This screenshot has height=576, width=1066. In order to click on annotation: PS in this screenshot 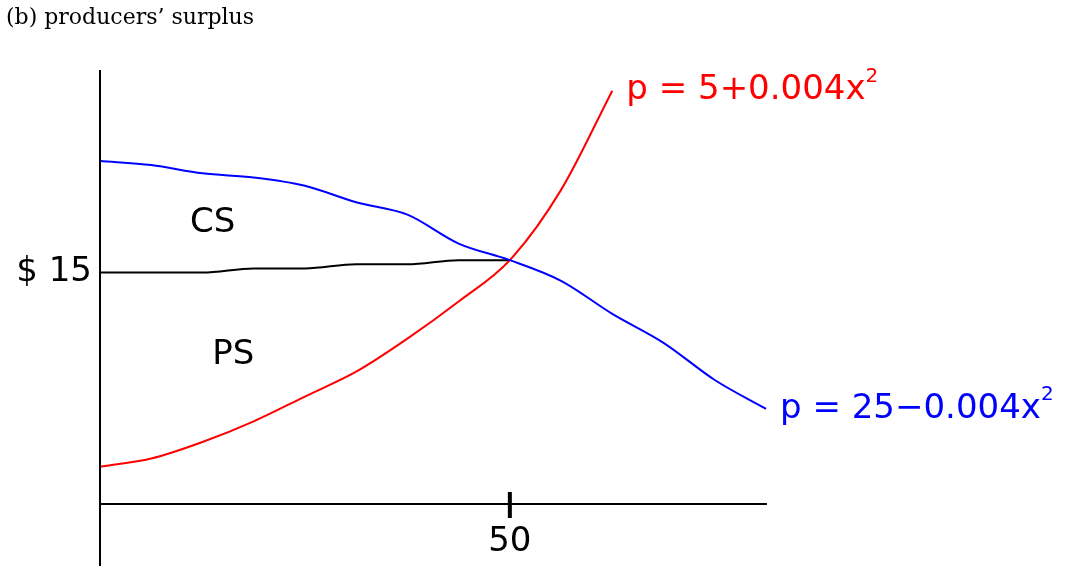, I will do `click(233, 352)`.